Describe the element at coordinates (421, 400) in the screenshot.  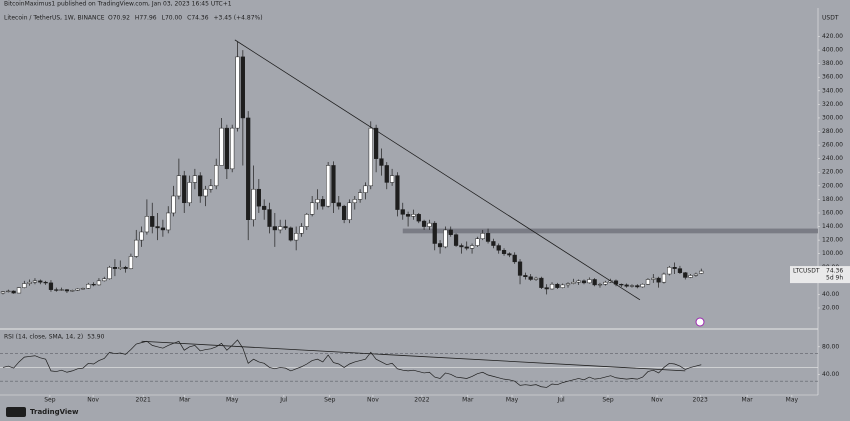
I see `x-tick-label: 2022` at that location.